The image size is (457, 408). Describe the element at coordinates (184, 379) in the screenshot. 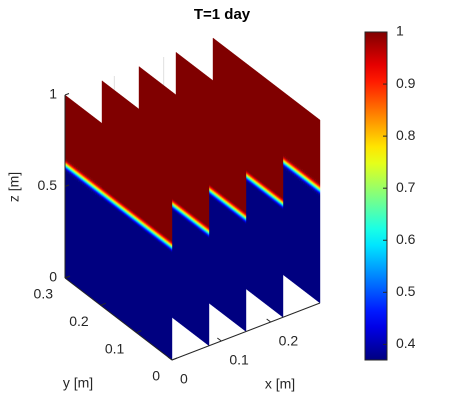

I see `x-tick-label: 0` at that location.